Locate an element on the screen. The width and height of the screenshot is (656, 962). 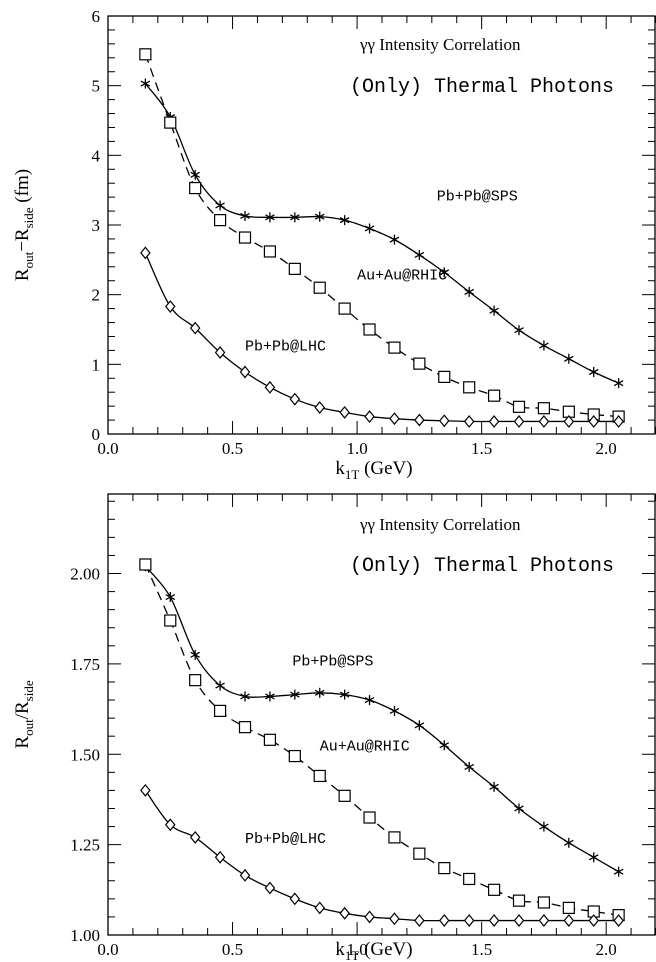
x-tick-label: 0.0 is located at coordinates (107, 949).